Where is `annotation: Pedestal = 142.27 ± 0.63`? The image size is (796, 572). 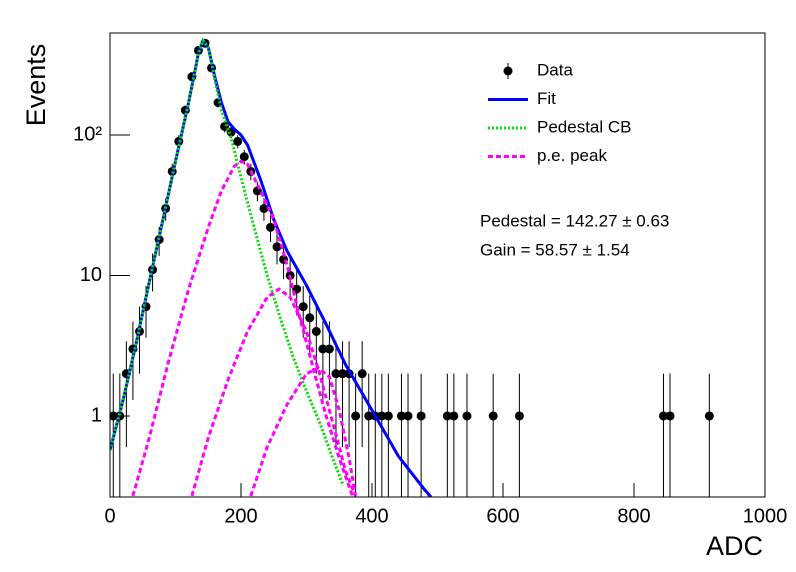
annotation: Pedestal = 142.27 ± 0.63 is located at coordinates (574, 220).